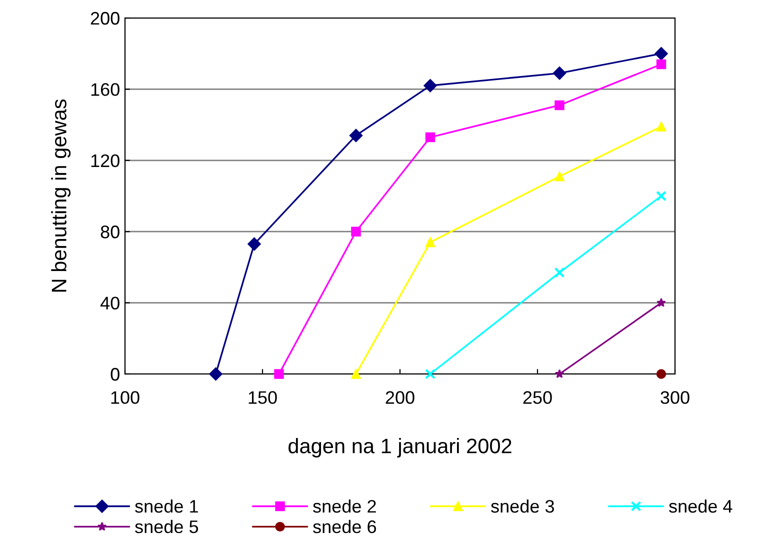  I want to click on x-tick-label: 250, so click(537, 397).